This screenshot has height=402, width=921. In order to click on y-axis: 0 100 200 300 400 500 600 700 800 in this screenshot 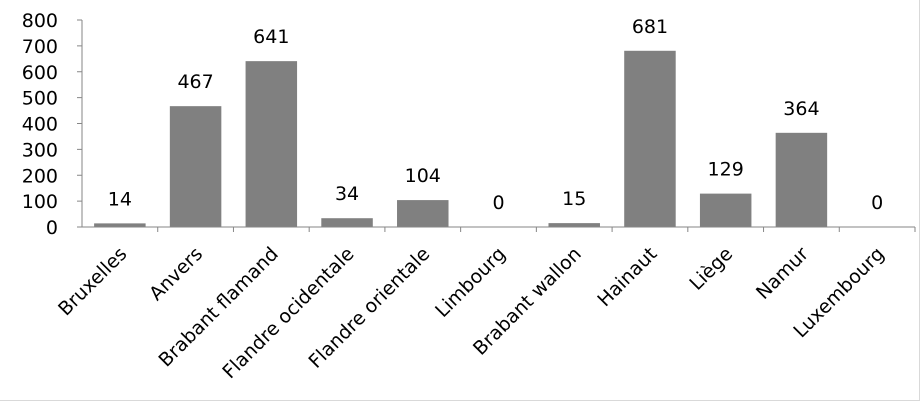, I will do `click(52, 124)`.